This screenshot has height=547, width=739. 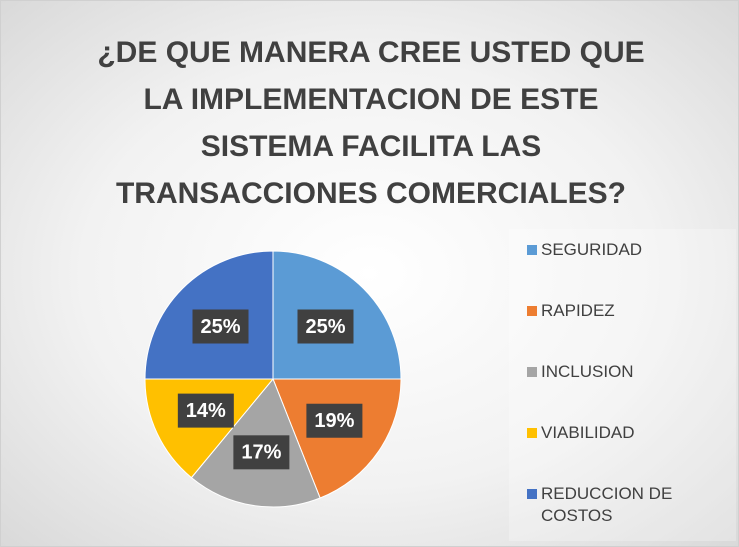 I want to click on legend-label: INCLUSION, so click(x=587, y=371).